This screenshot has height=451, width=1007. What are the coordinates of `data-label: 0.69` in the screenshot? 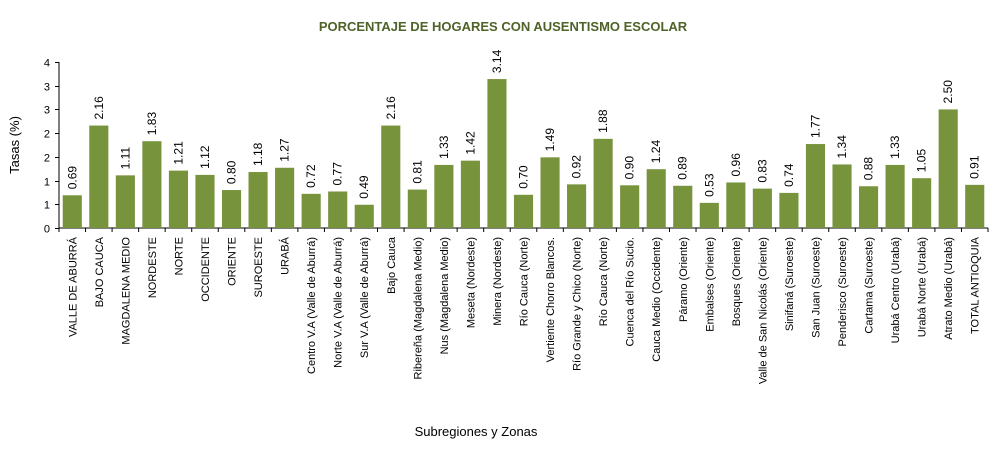 It's located at (72, 178).